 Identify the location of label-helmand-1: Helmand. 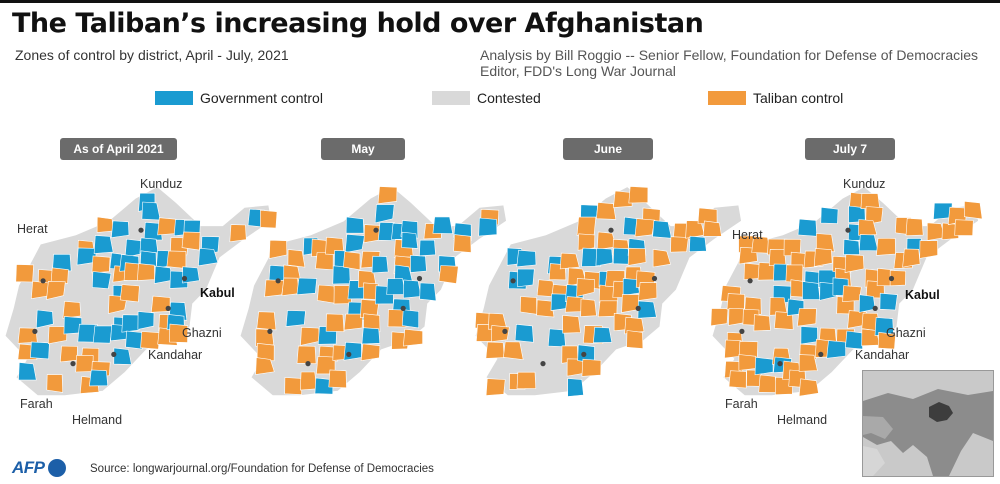
(97, 420).